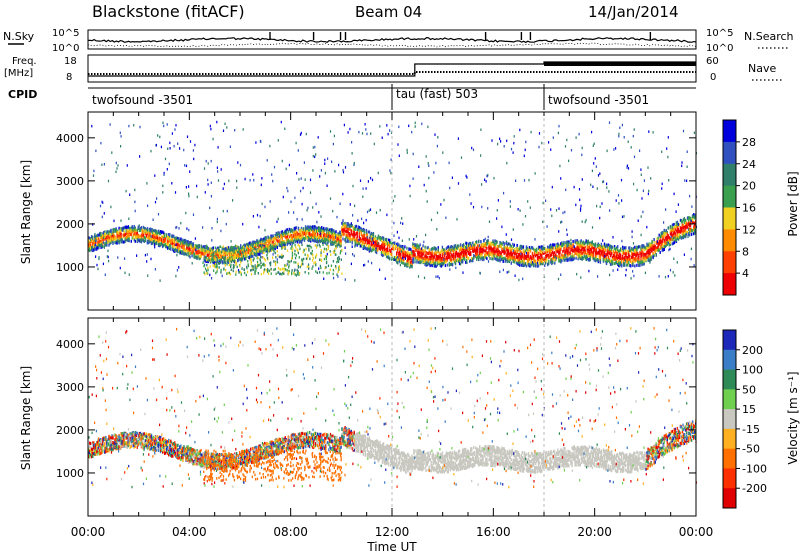  What do you see at coordinates (712, 61) in the screenshot?
I see `nave-right-tick-top: 60` at bounding box center [712, 61].